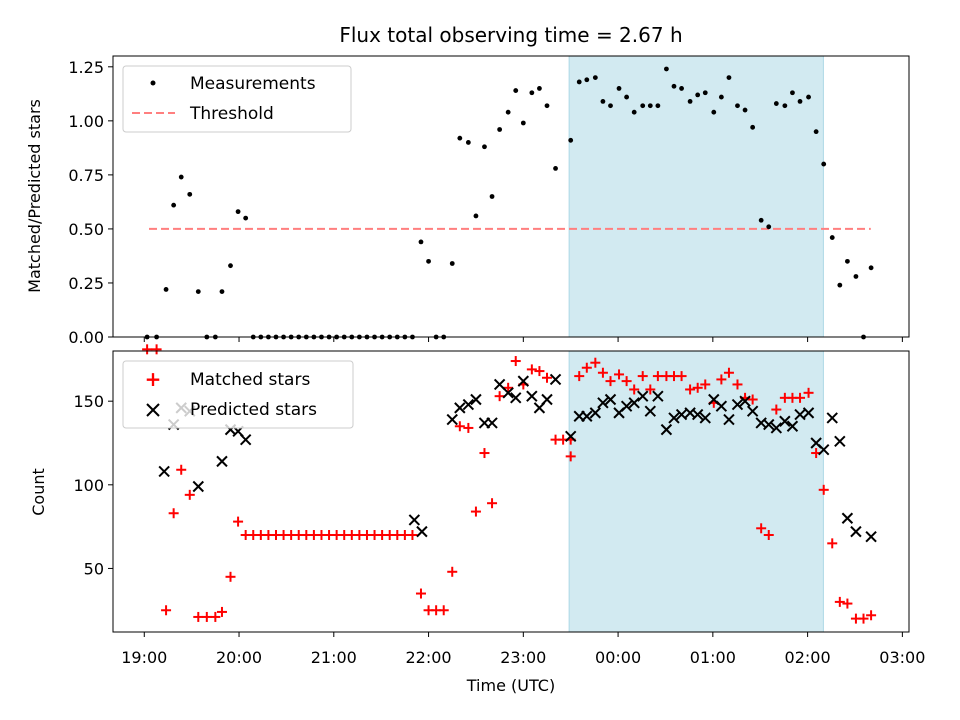  Describe the element at coordinates (86, 175) in the screenshot. I see `top-y-tick-label: 0.75` at that location.